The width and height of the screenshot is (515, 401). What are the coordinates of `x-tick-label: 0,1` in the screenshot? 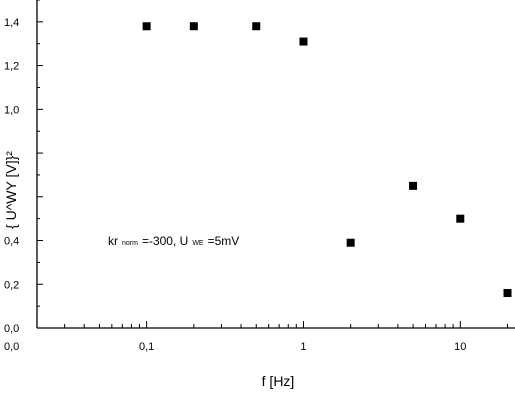 It's located at (146, 347).